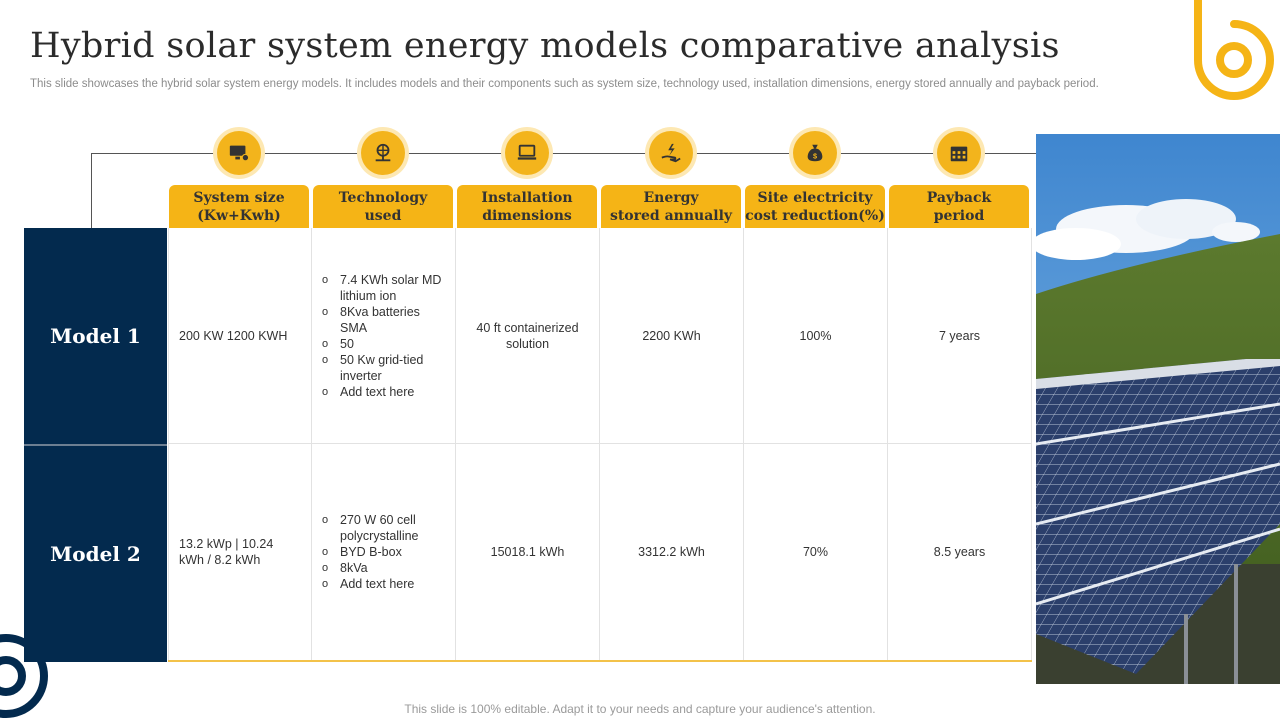 This screenshot has width=1280, height=720. I want to click on table-cell: 70%, so click(816, 552).